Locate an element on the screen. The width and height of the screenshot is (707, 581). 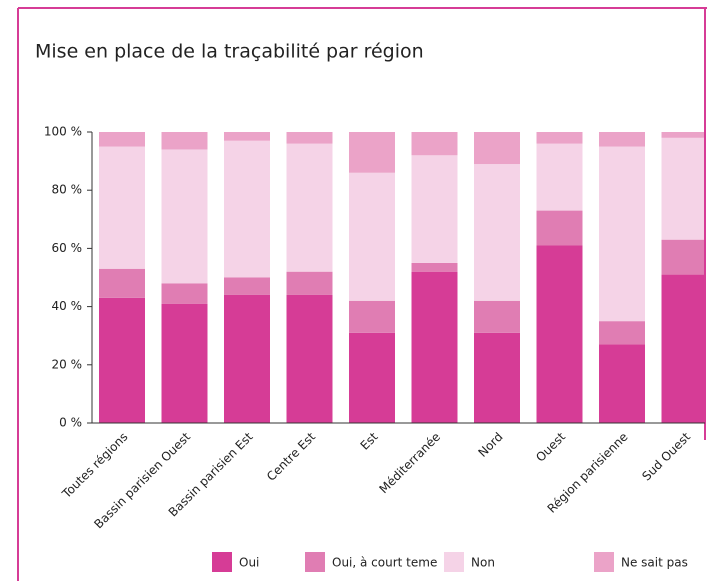
y-tick-label: 60 % is located at coordinates (67, 248).